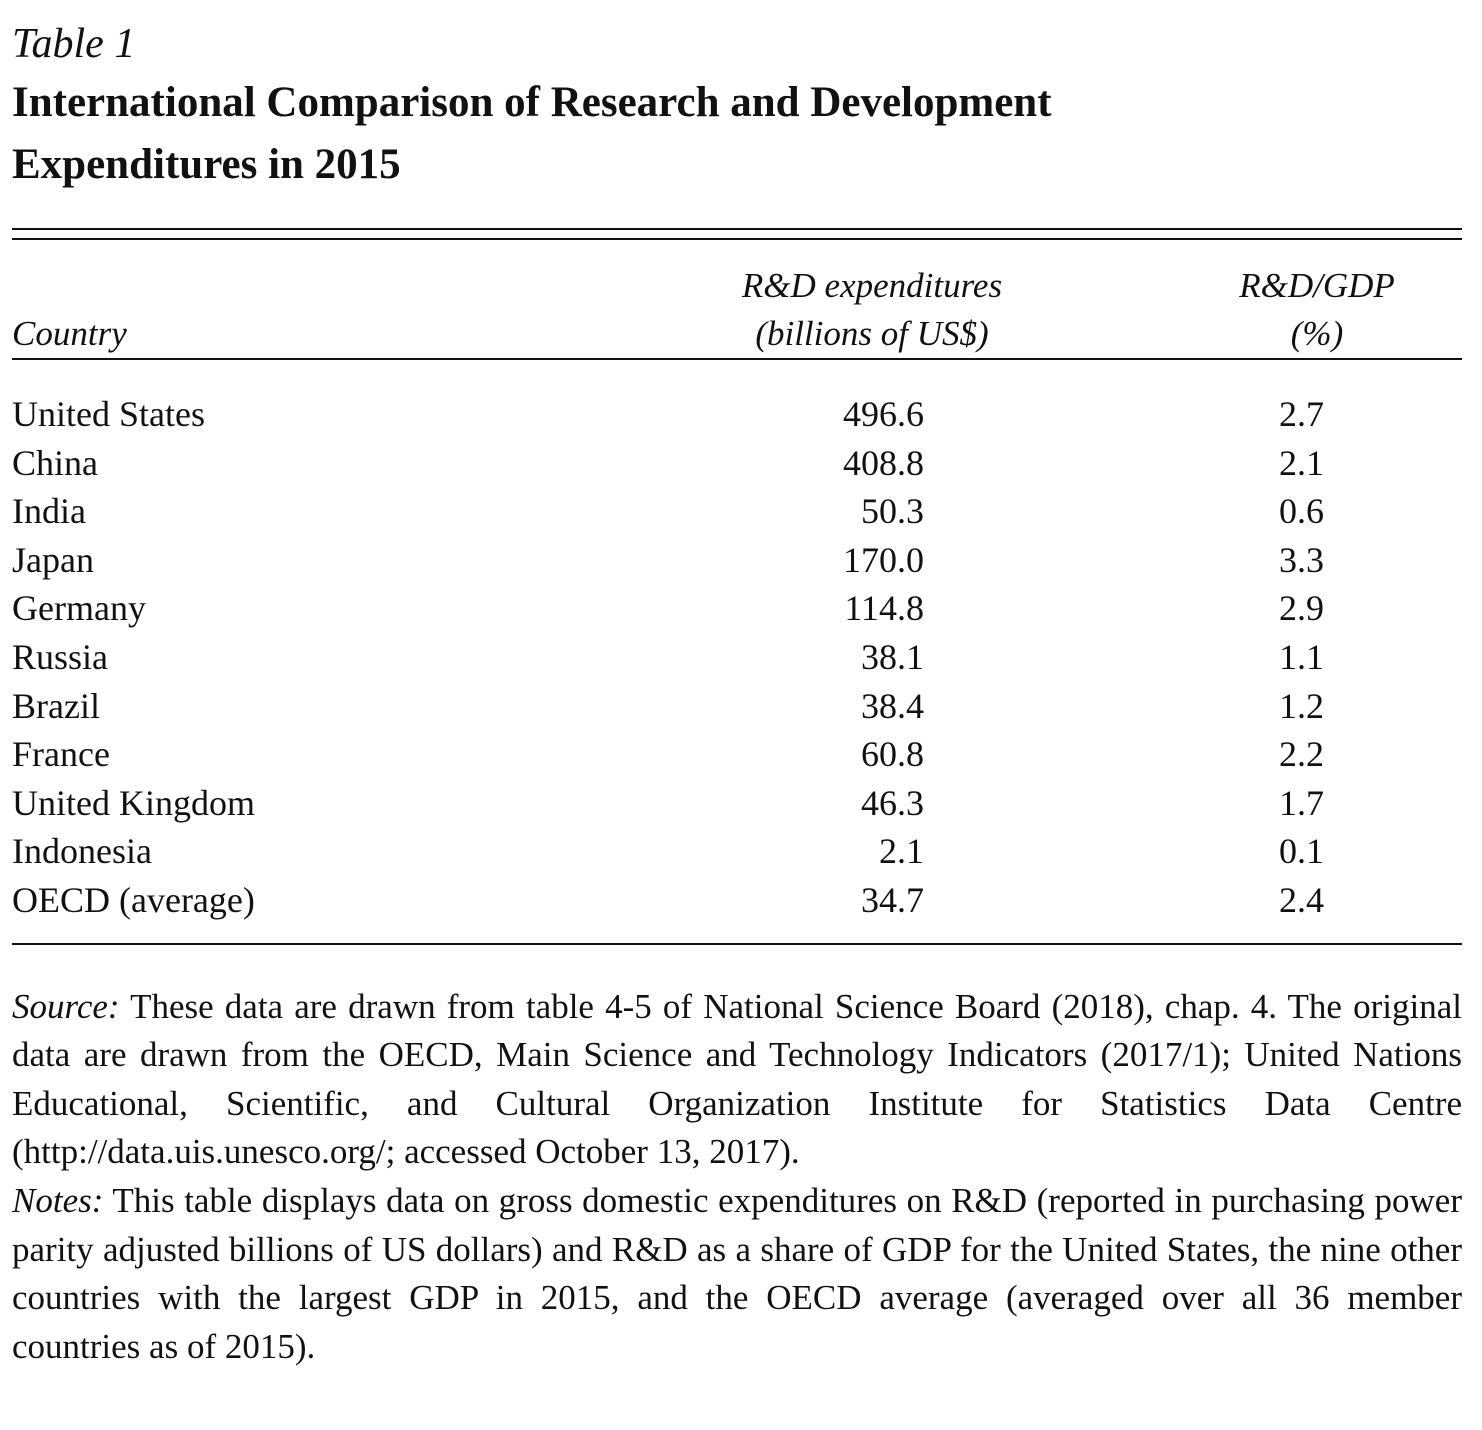 This screenshot has height=1430, width=1482. I want to click on table-row: Russia 38.1 1.1, so click(737, 657).